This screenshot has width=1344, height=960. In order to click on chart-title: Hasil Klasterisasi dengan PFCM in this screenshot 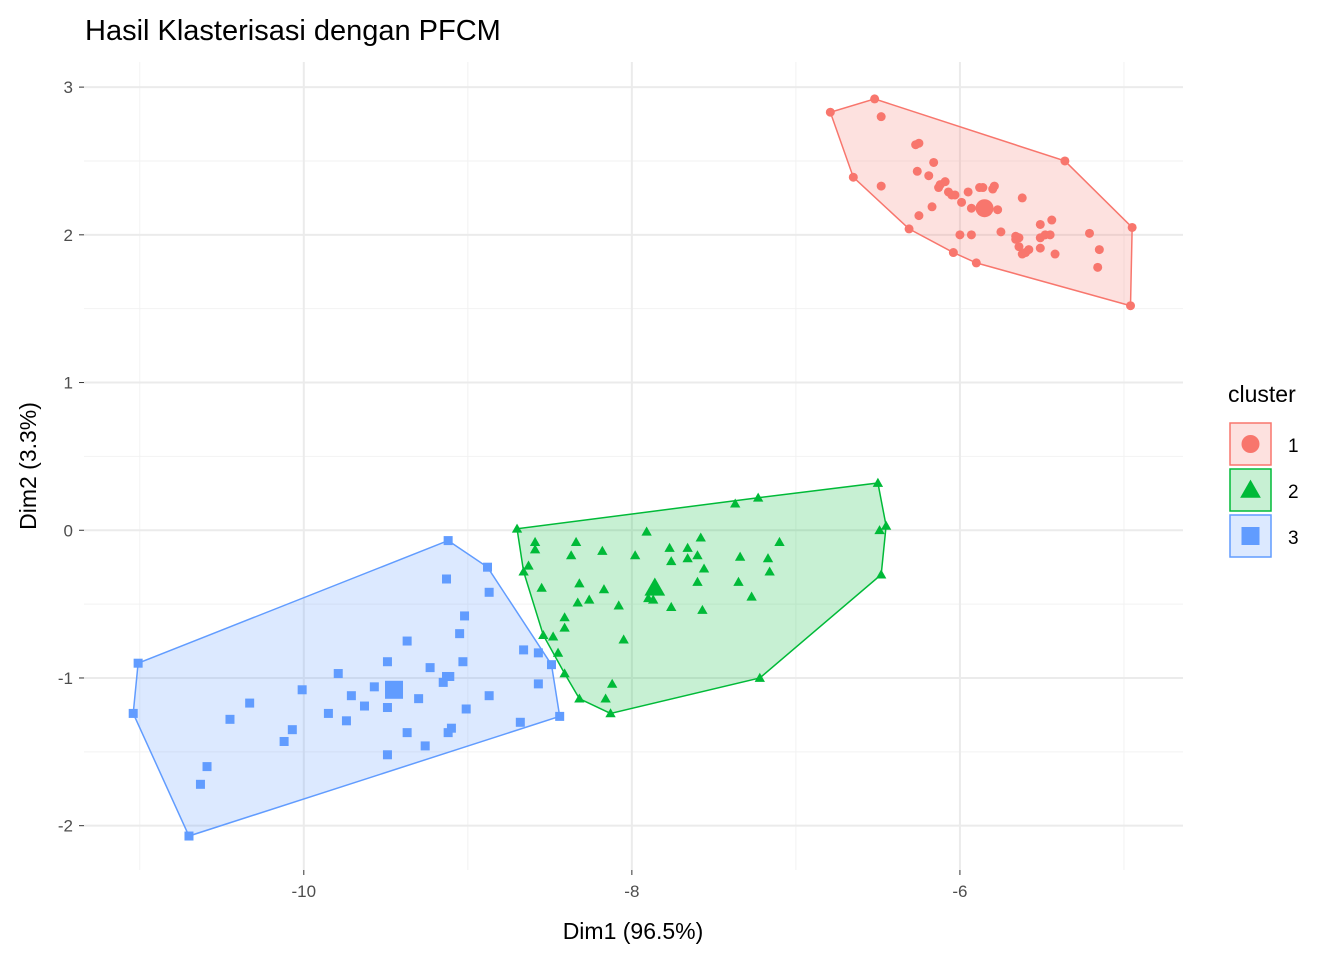, I will do `click(293, 31)`.